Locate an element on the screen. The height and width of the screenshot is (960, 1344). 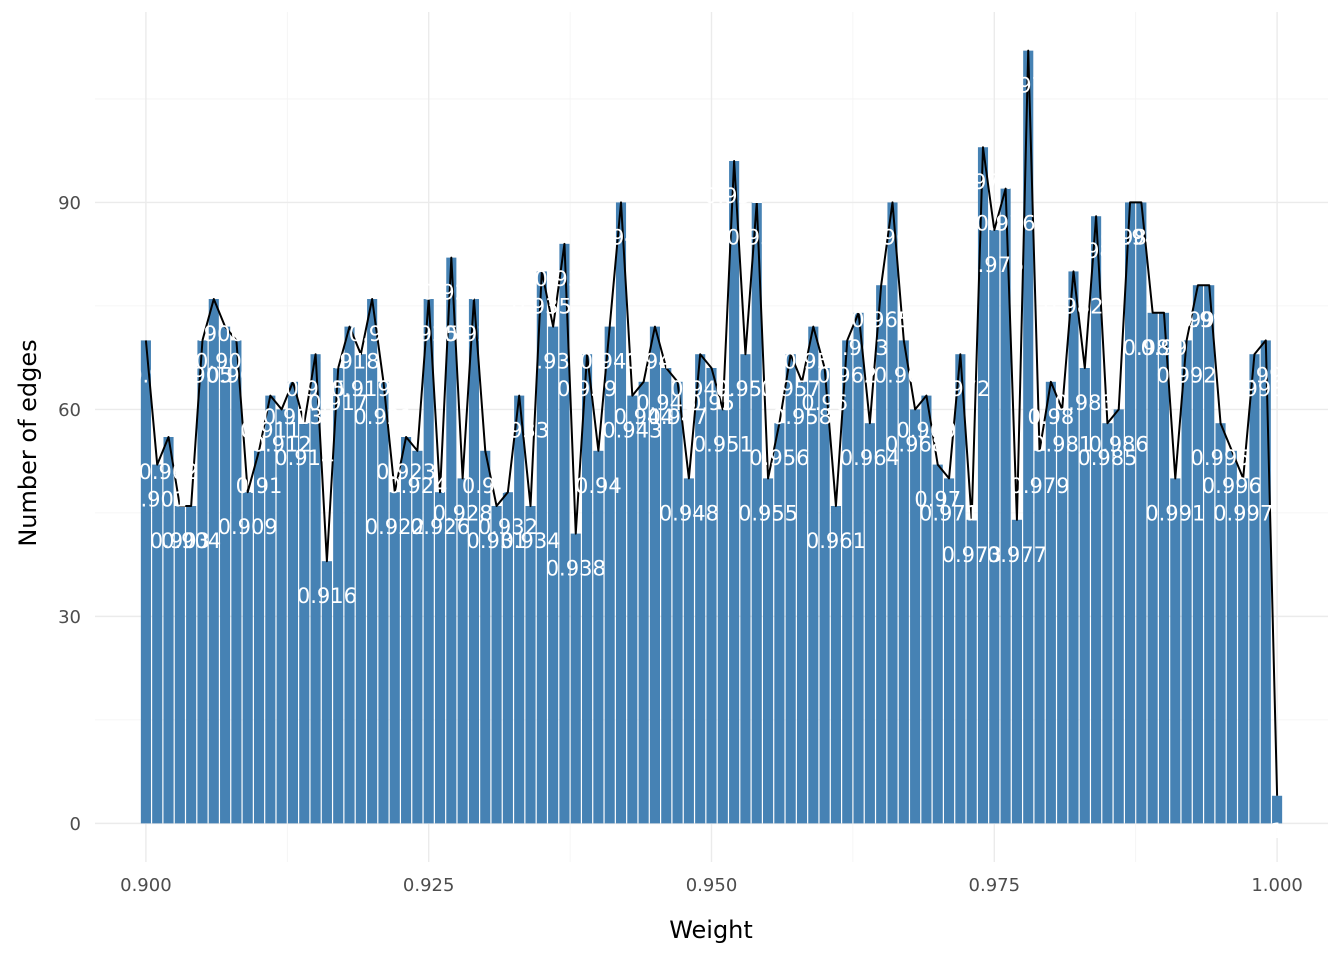
bar-value-label: 0.987 is located at coordinates (1130, 237).